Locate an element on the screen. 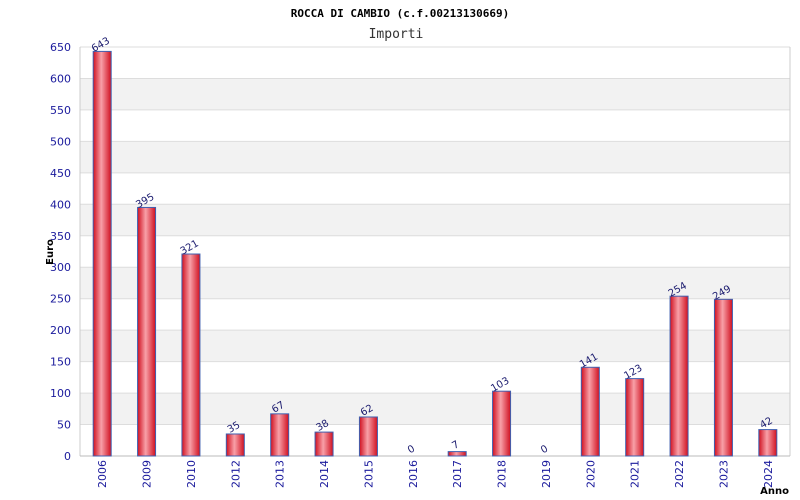 This screenshot has height=500, width=800. x-axis-label: Anno is located at coordinates (774, 491).